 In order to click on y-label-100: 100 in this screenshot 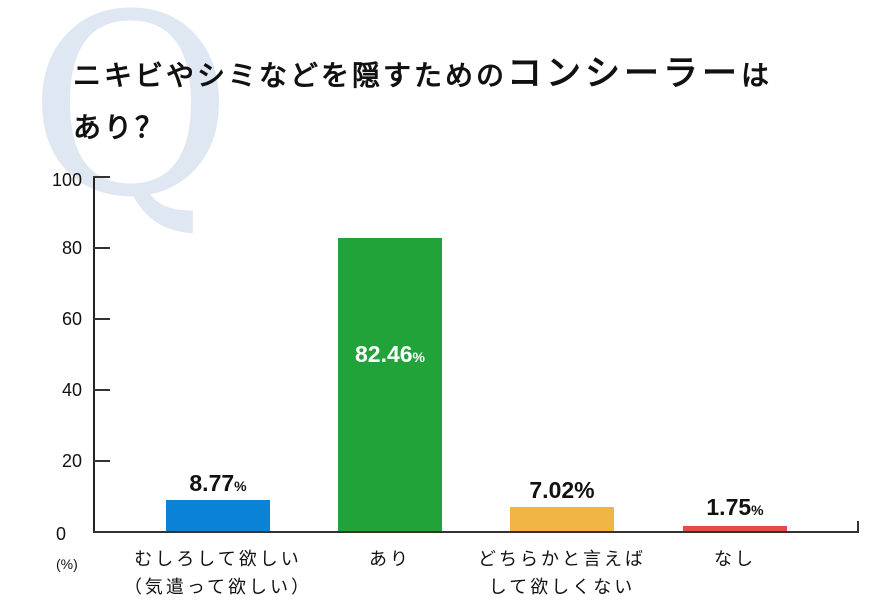, I will do `click(66, 180)`.